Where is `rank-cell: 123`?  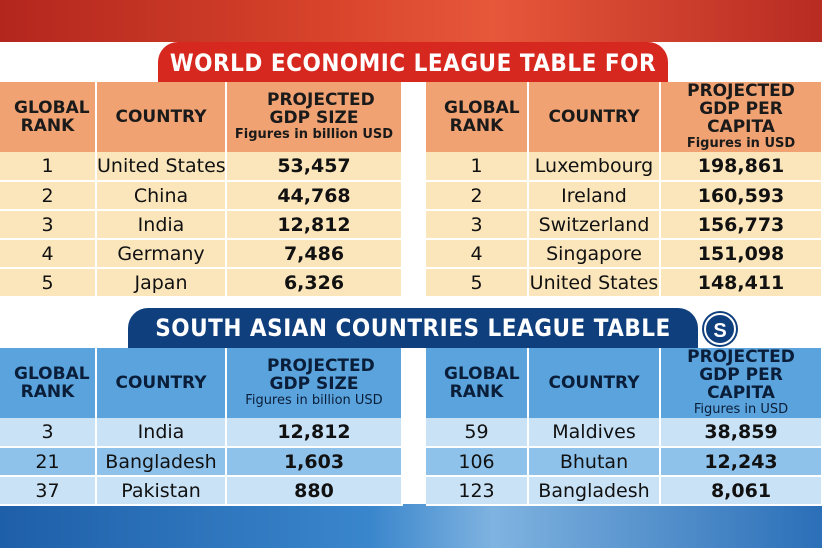 rank-cell: 123 is located at coordinates (477, 491).